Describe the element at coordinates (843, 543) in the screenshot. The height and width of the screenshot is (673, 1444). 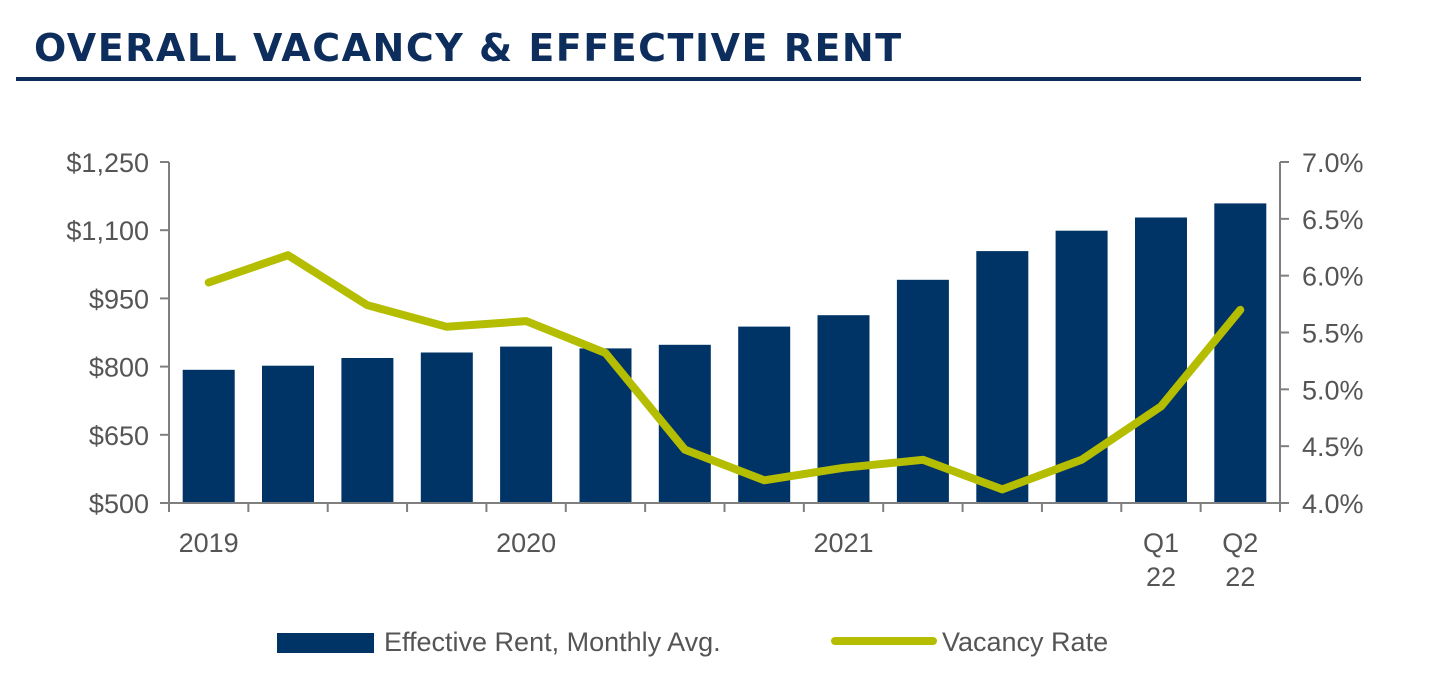
I see `x-axis-tick-label: 2021` at that location.